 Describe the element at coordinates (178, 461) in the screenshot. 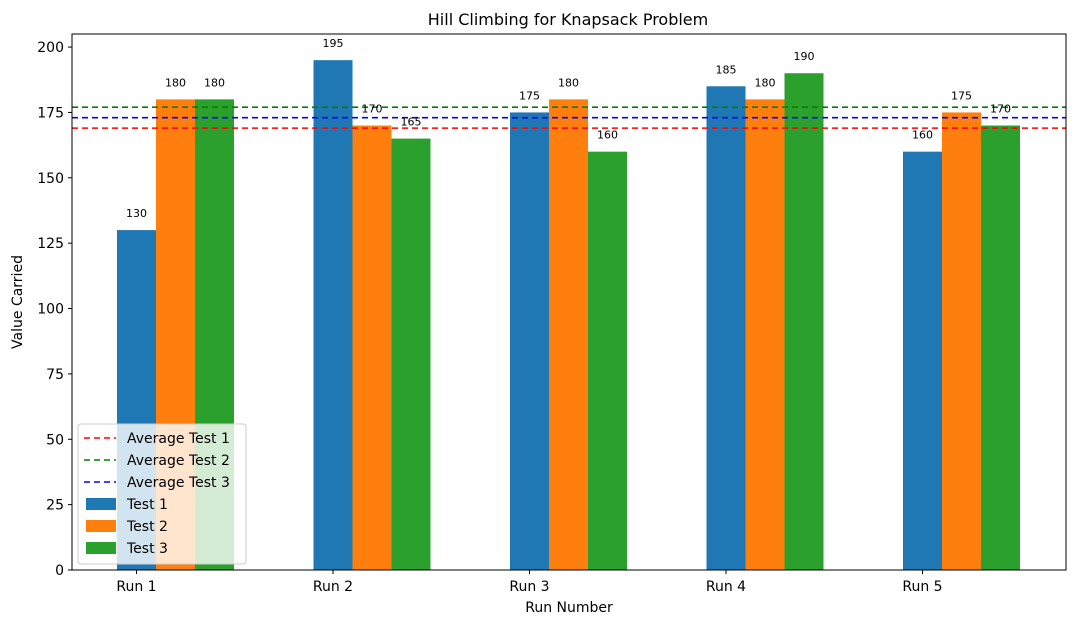

I see `legend-label: Average Test 2` at that location.